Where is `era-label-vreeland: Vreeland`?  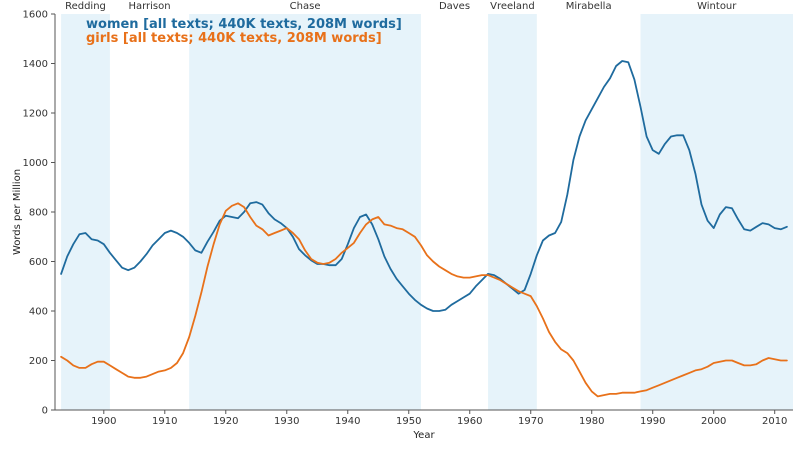 era-label-vreeland: Vreeland is located at coordinates (512, 6).